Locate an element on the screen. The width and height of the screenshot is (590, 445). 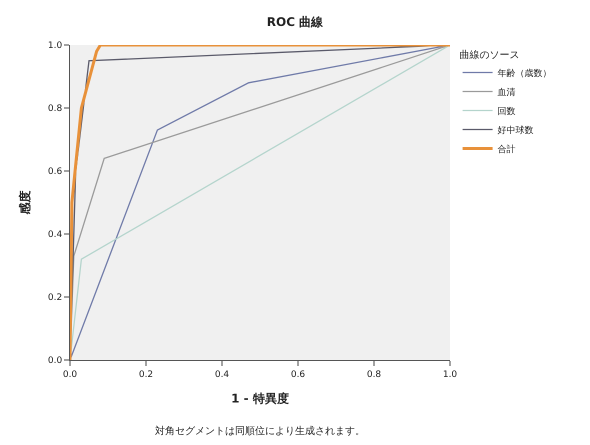
x-axis-title: 1 - 特異度 is located at coordinates (260, 399).